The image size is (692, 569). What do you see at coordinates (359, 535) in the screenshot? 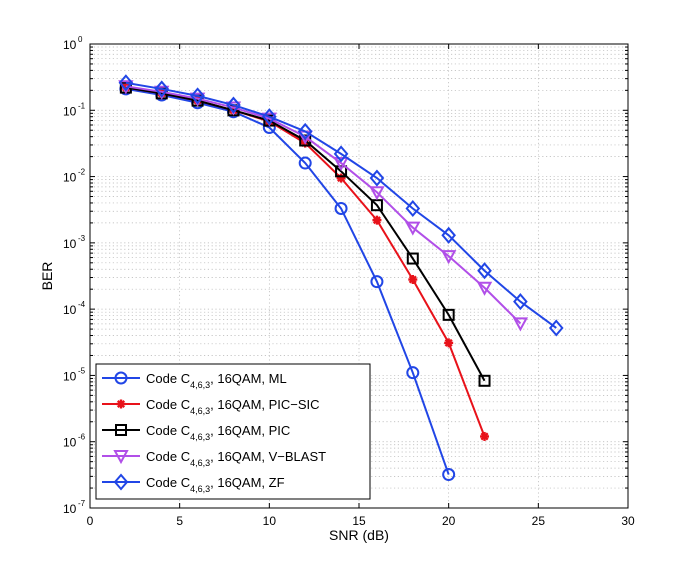
I see `x-axis-title: SNR (dB)` at bounding box center [359, 535].